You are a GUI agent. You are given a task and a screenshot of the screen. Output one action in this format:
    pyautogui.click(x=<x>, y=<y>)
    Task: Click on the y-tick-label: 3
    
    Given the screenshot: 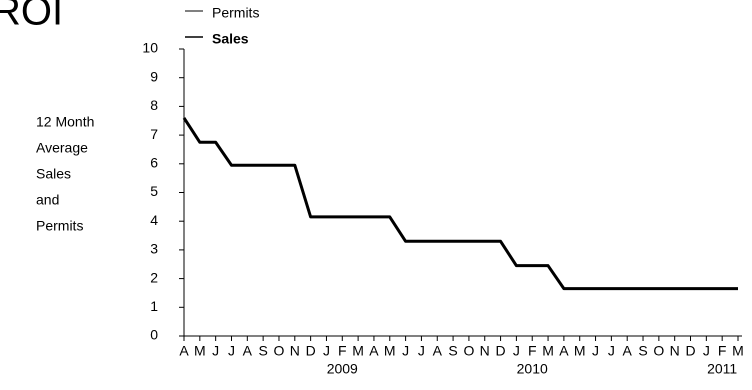 What is the action you would take?
    pyautogui.click(x=154, y=249)
    